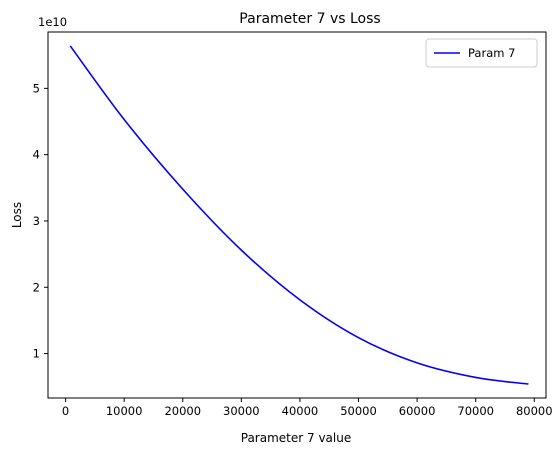 The image size is (560, 455). Describe the element at coordinates (52, 22) in the screenshot. I see `y-axis-offset-label: 1e10` at that location.